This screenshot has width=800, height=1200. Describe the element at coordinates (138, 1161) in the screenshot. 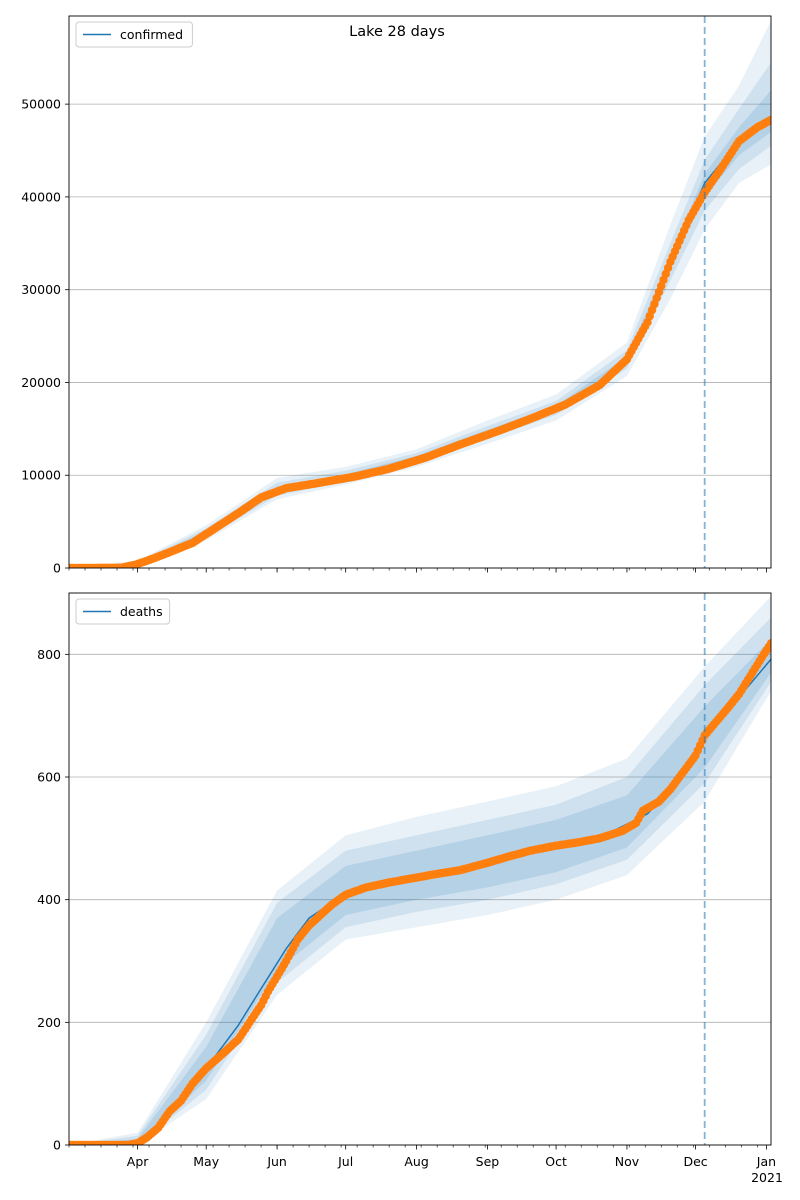

I see `x-tick-label: Apr` at that location.